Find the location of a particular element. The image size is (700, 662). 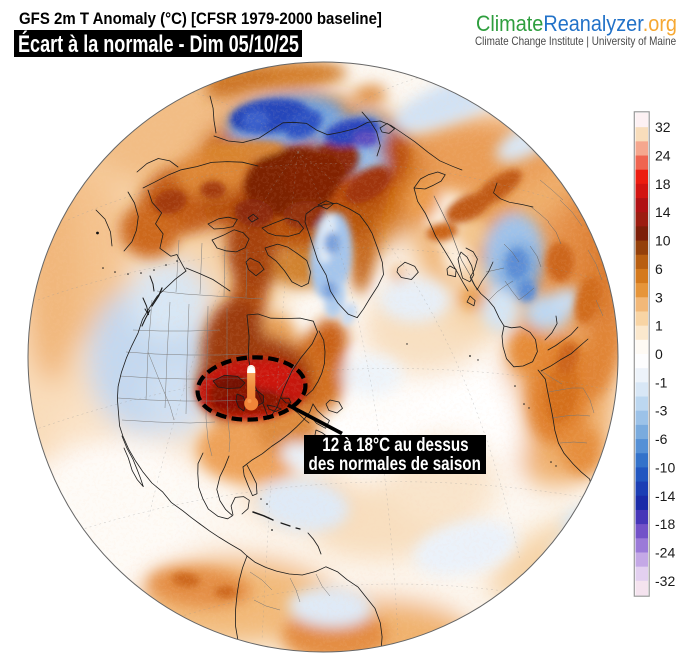

svg-text: -32 is located at coordinates (665, 581).